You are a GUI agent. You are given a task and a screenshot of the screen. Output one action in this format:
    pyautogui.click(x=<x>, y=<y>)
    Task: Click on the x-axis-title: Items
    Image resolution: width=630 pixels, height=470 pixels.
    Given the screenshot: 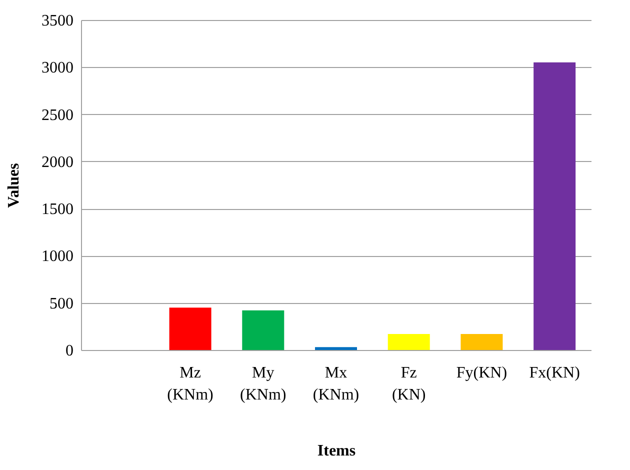 What is the action you would take?
    pyautogui.click(x=336, y=451)
    